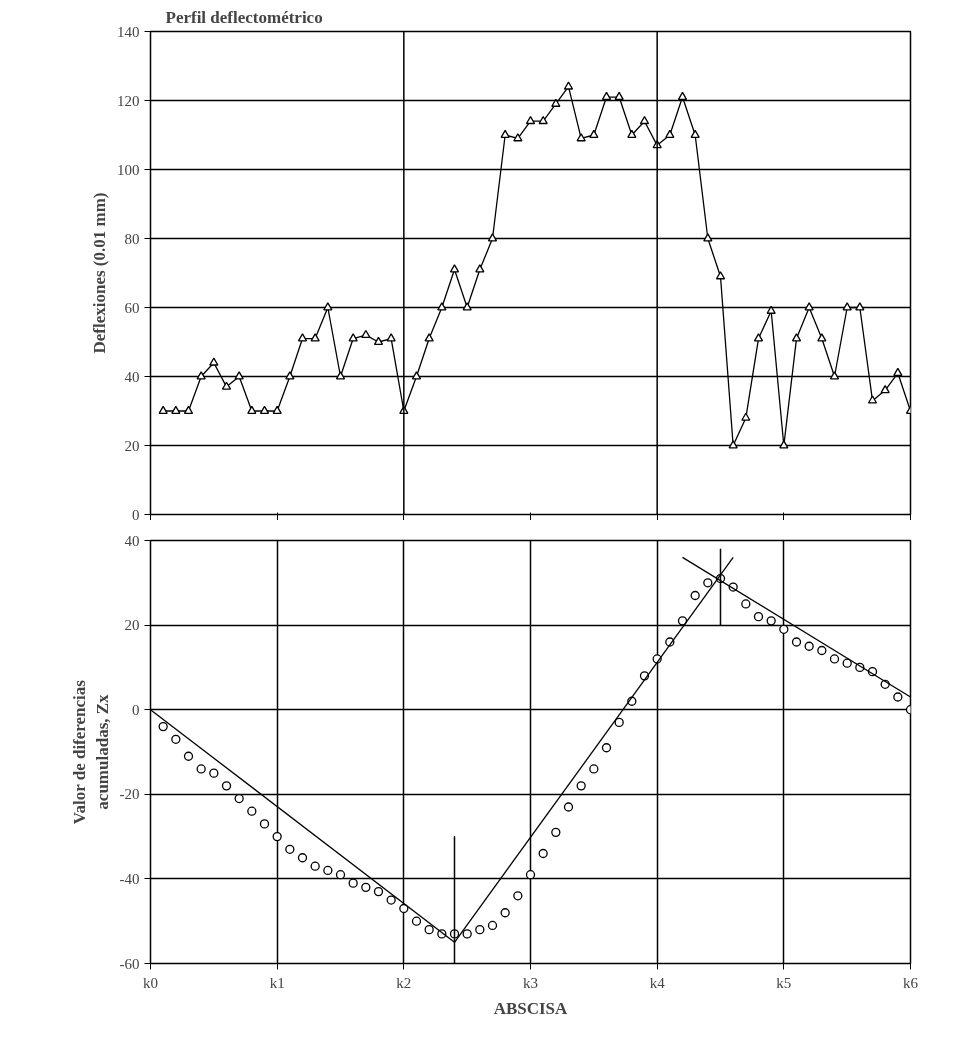 Image resolution: width=972 pixels, height=1064 pixels. Describe the element at coordinates (128, 100) in the screenshot. I see `y-tick-label: 120` at that location.